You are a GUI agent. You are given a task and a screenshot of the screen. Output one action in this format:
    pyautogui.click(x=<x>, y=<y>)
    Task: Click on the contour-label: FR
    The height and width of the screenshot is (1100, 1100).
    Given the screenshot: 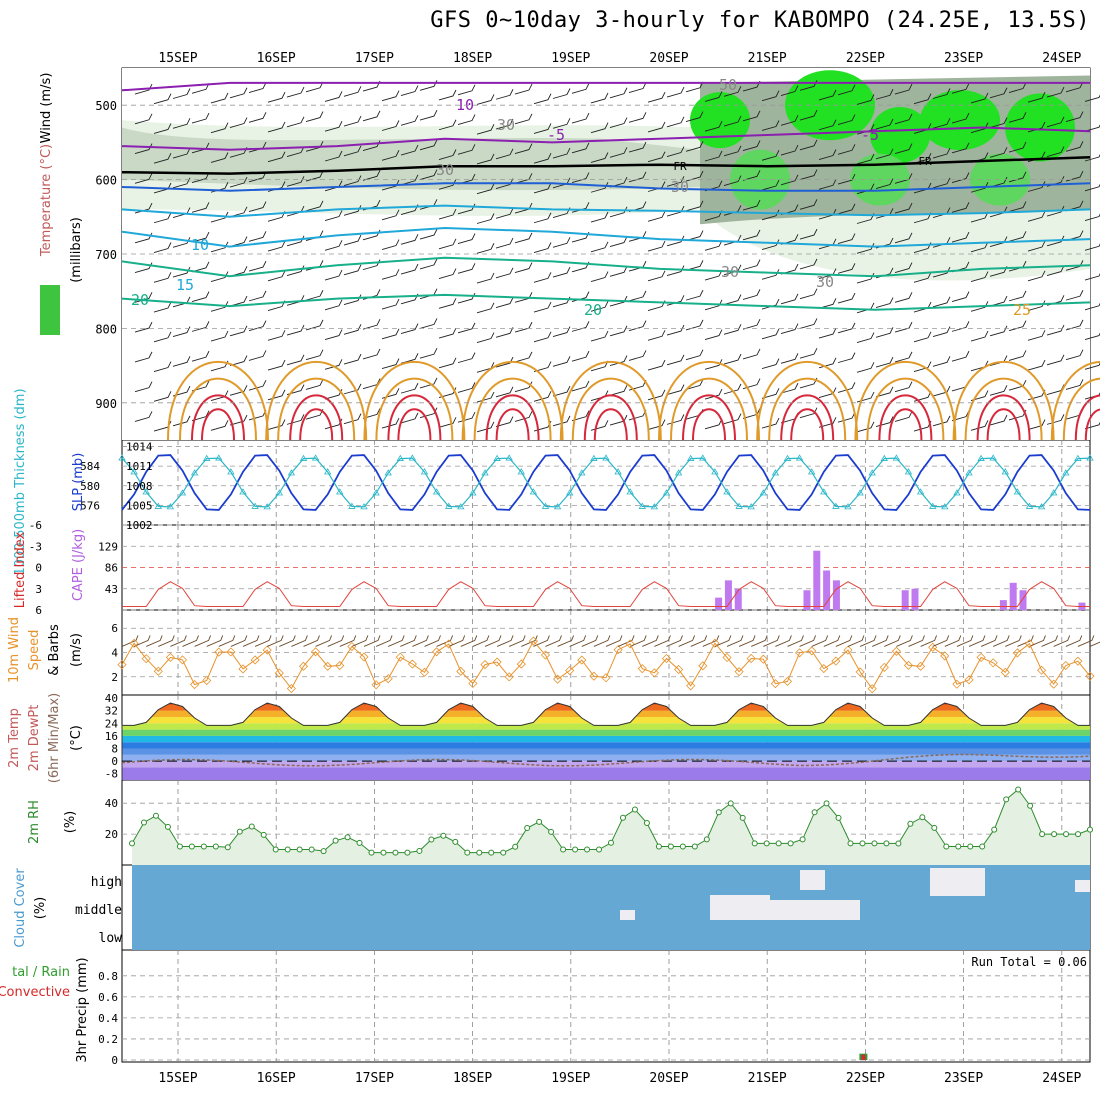 What is the action you would take?
    pyautogui.click(x=925, y=161)
    